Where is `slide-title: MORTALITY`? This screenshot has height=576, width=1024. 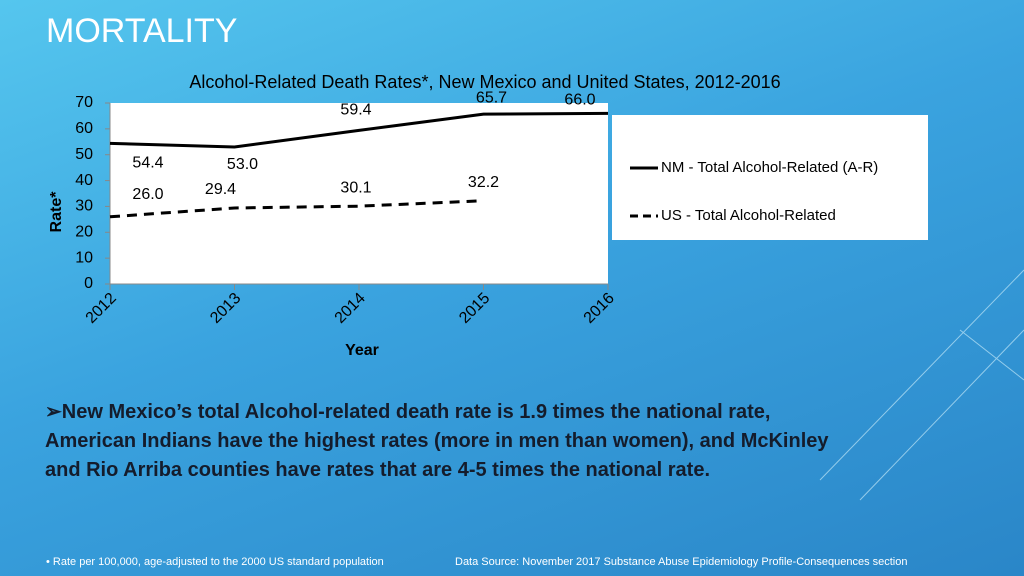 slide-title: MORTALITY is located at coordinates (141, 31).